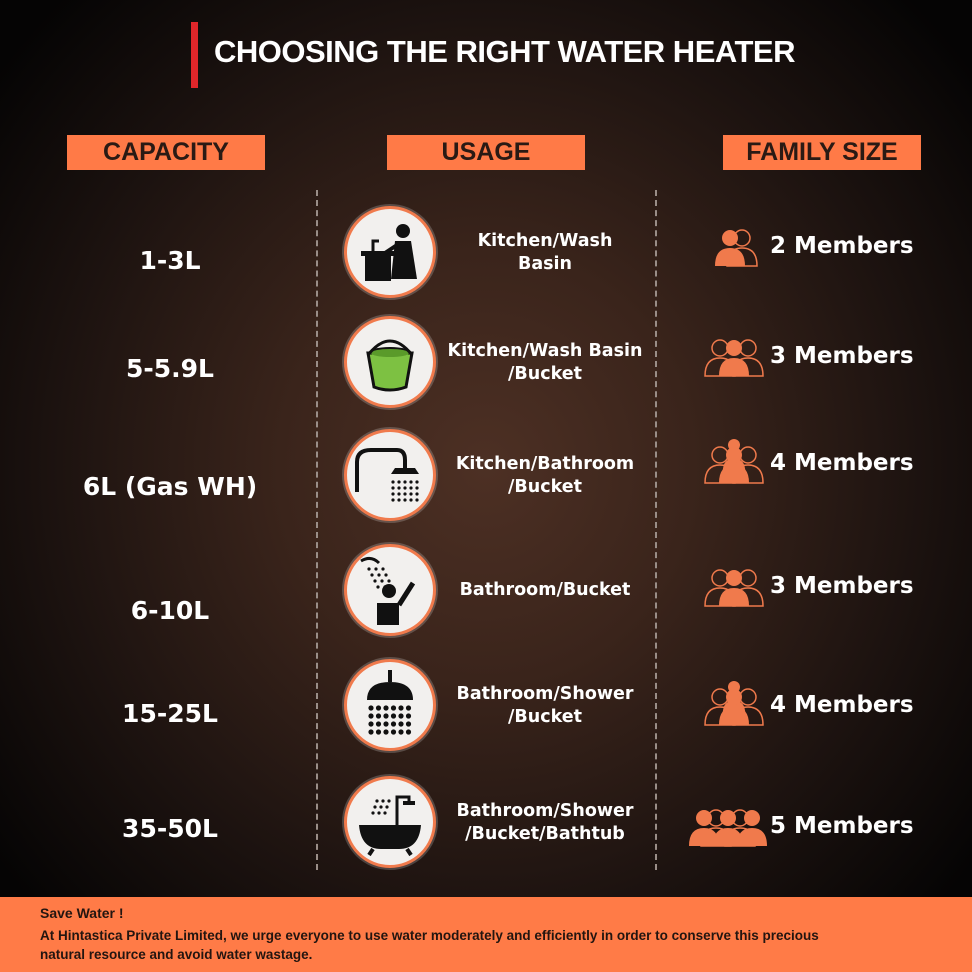 This screenshot has height=972, width=972. Describe the element at coordinates (390, 826) in the screenshot. I see `bathtub-icon` at that location.